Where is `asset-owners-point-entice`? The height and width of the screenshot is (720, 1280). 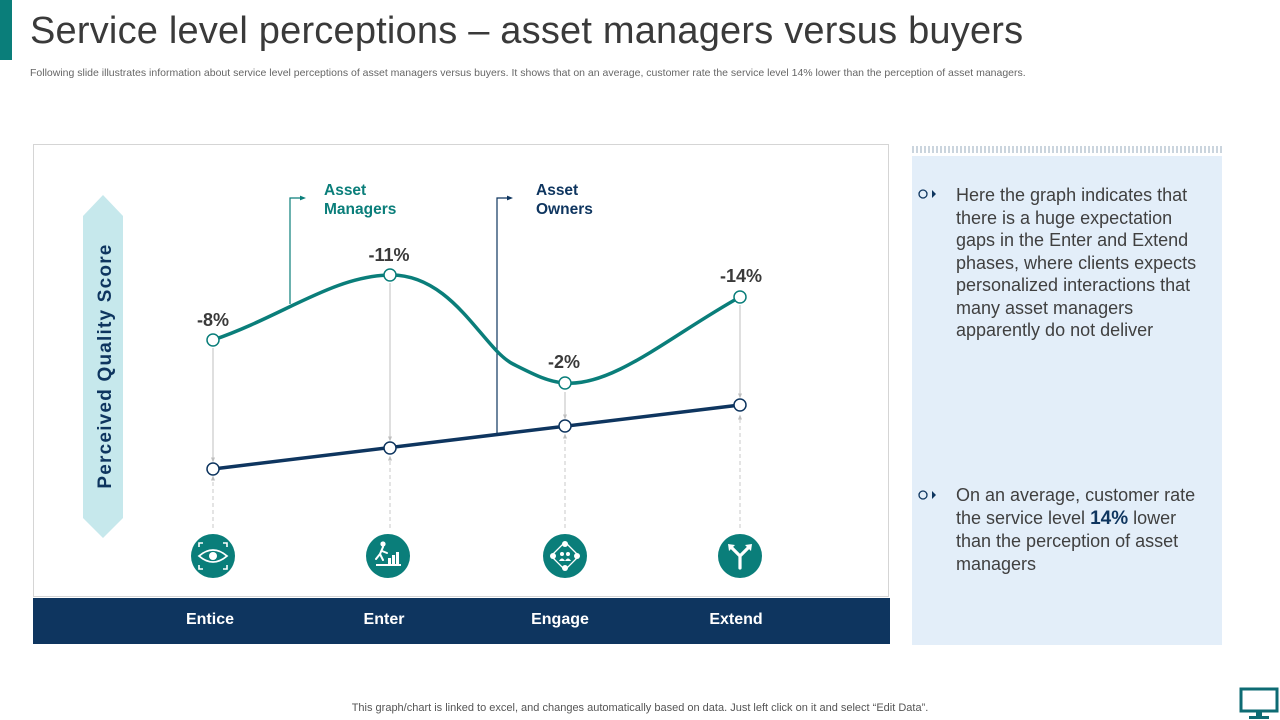
asset-owners-point-entice is located at coordinates (213, 469).